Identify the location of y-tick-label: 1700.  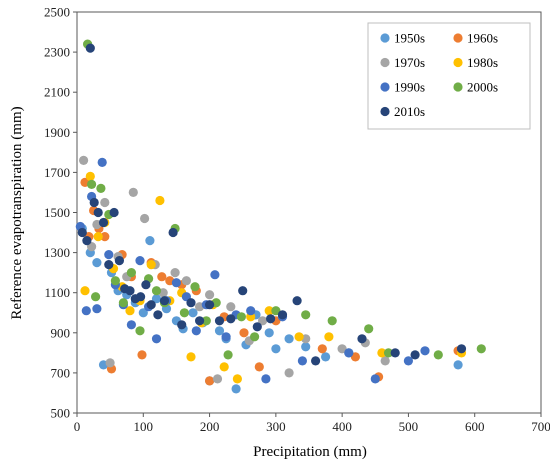
(57, 172).